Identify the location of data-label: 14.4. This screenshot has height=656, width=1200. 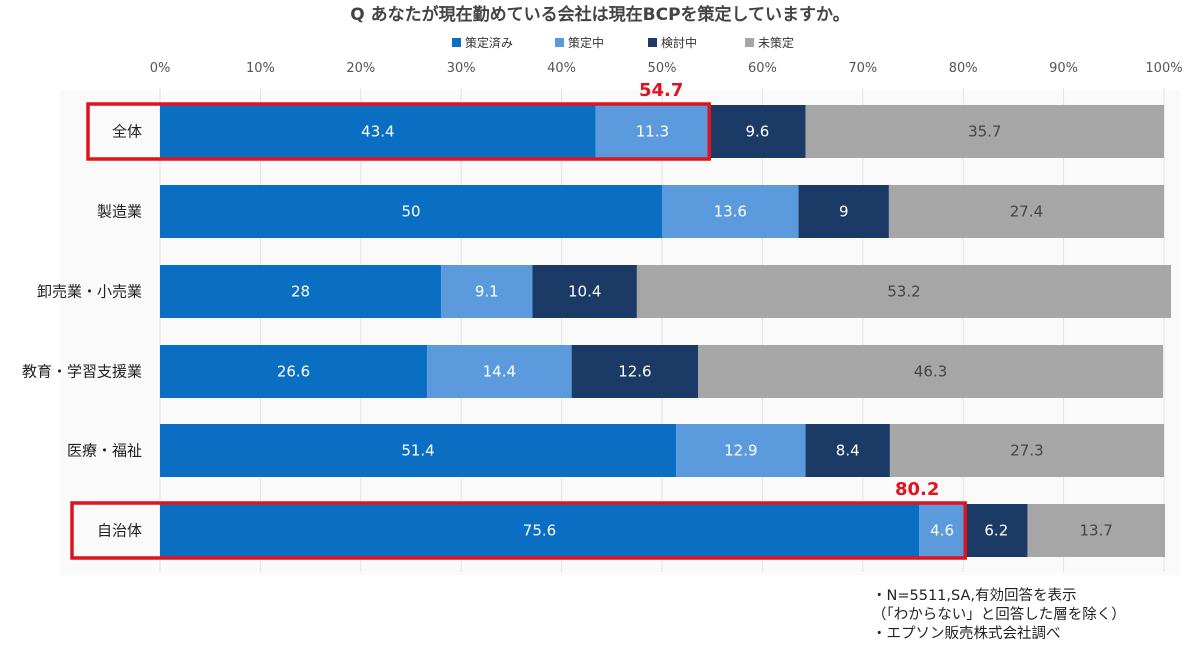
(499, 372).